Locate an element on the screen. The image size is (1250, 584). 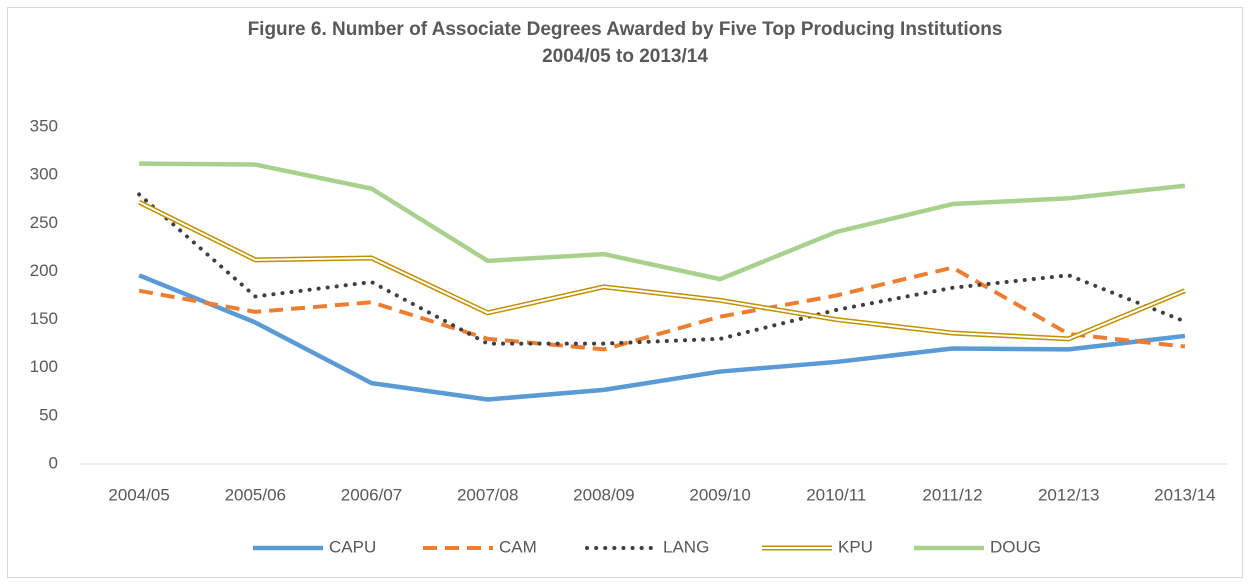
y-tick-label: 350 is located at coordinates (44, 125).